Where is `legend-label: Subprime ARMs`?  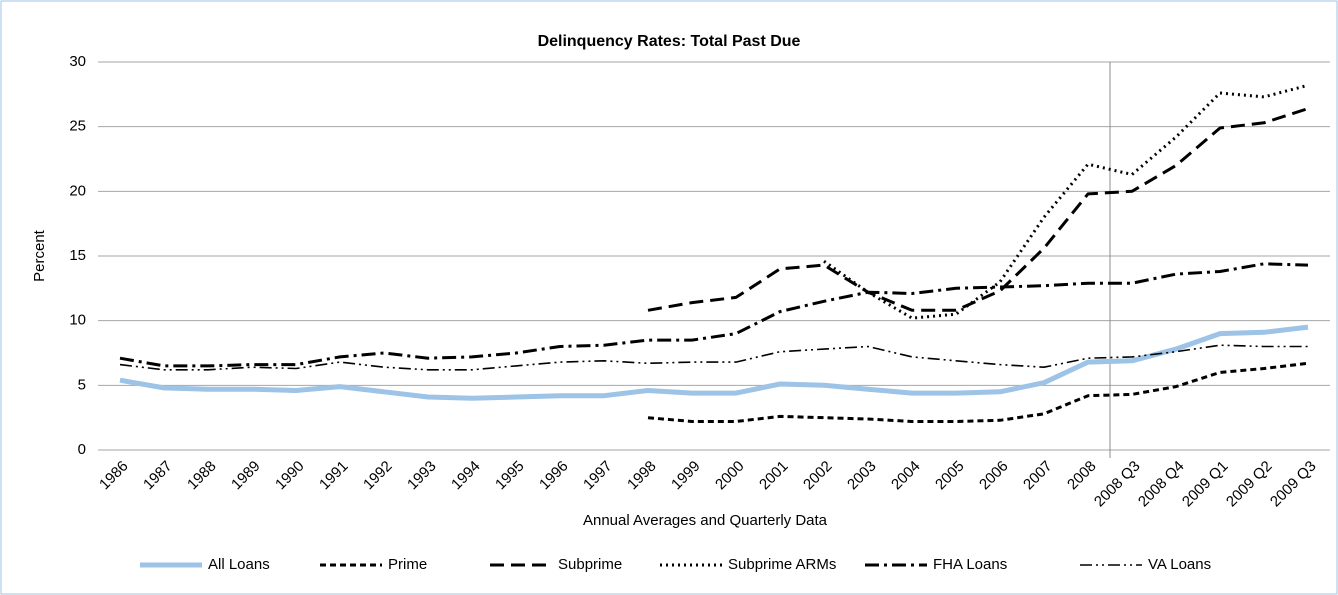 legend-label: Subprime ARMs is located at coordinates (782, 564).